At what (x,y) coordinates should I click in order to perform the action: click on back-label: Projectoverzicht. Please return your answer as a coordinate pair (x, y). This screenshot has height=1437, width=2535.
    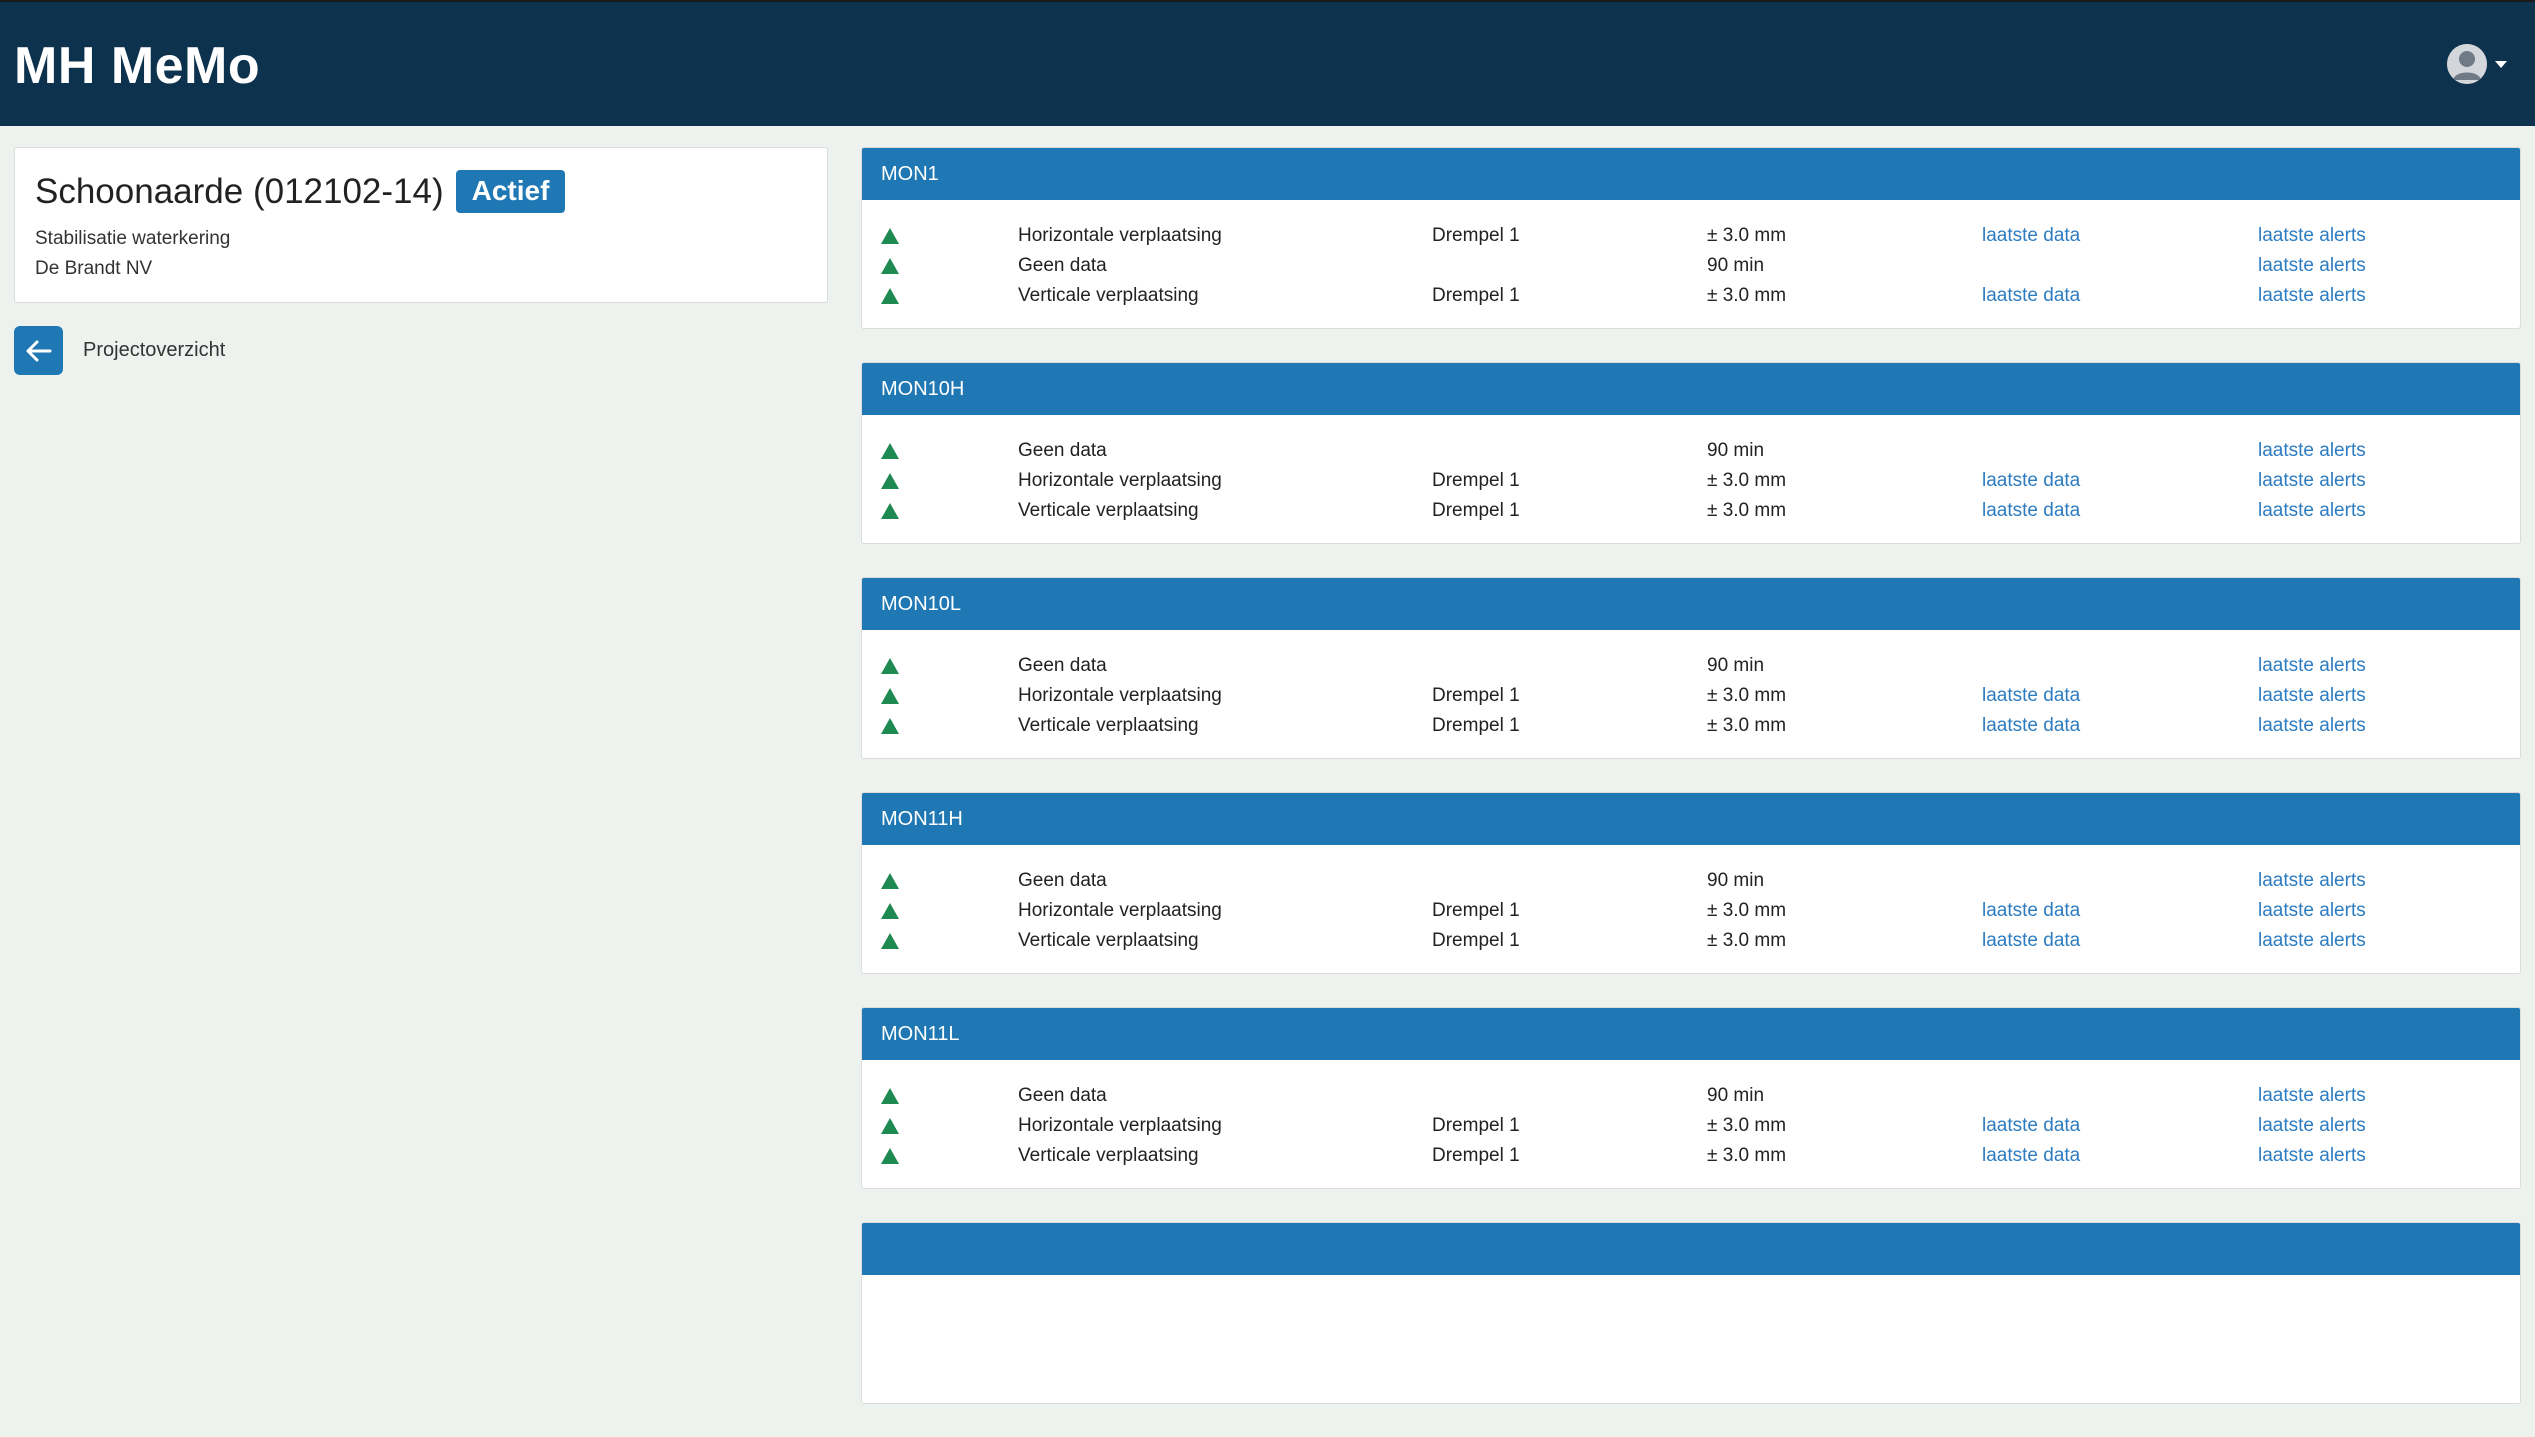
    Looking at the image, I should click on (154, 350).